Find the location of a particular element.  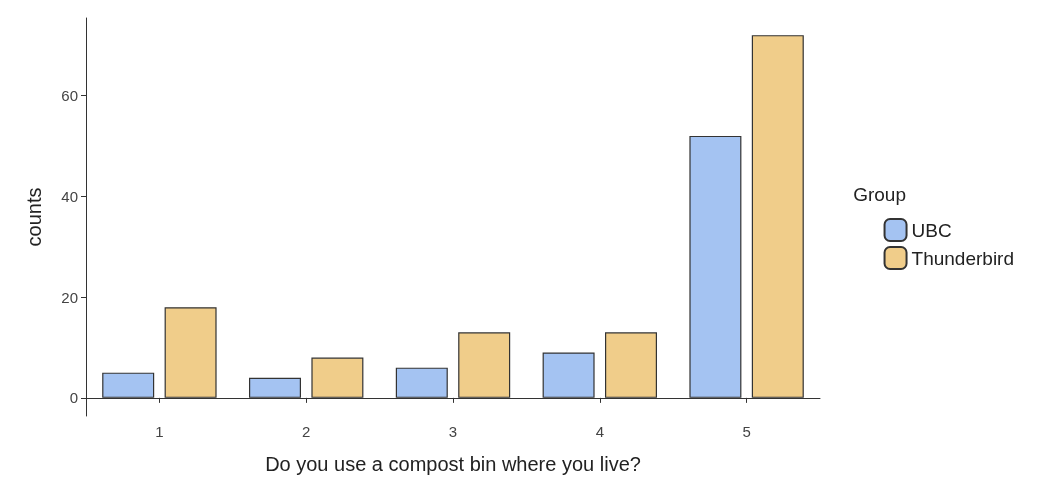

x-tick-label: 1 is located at coordinates (159, 431).